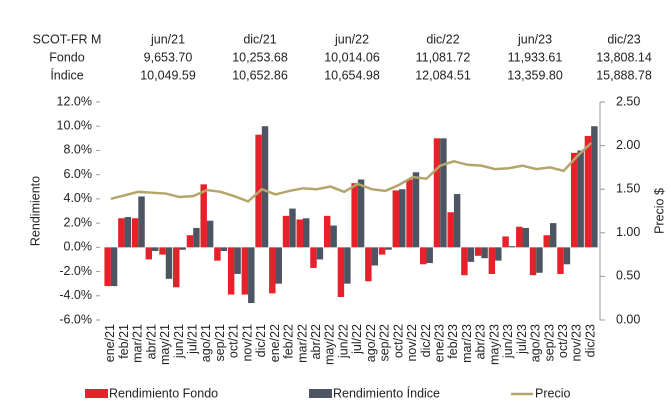  What do you see at coordinates (75, 271) in the screenshot?
I see `y-tick-label: -2.0%` at bounding box center [75, 271].